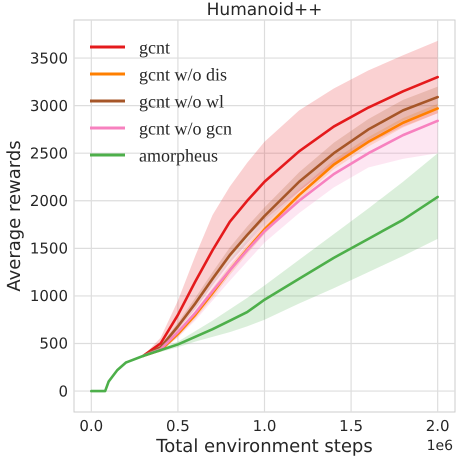  What do you see at coordinates (438, 426) in the screenshot?
I see `x-tick-label: 2.0` at bounding box center [438, 426].